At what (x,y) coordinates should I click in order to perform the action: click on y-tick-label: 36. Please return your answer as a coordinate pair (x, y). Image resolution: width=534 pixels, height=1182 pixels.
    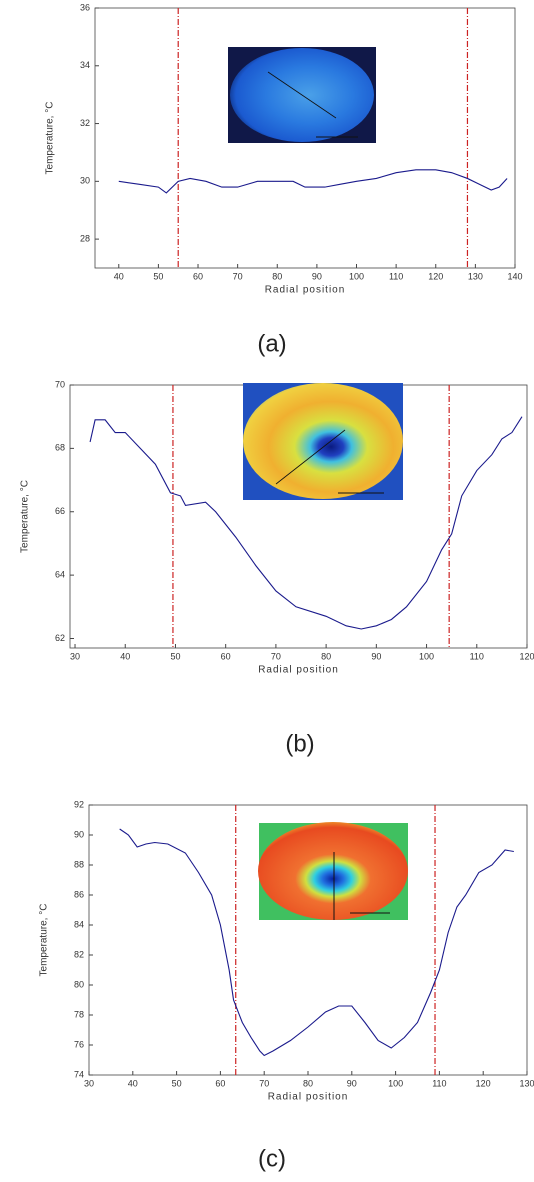
    Looking at the image, I should click on (85, 7).